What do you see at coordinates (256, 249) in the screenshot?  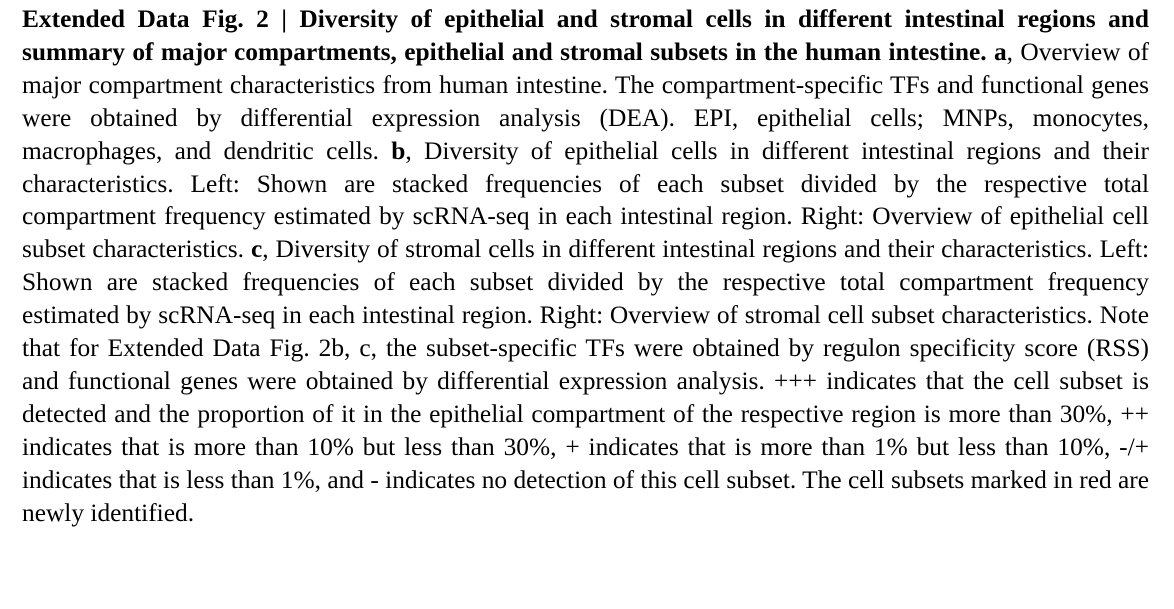 I see `panel-c-letter: c` at bounding box center [256, 249].